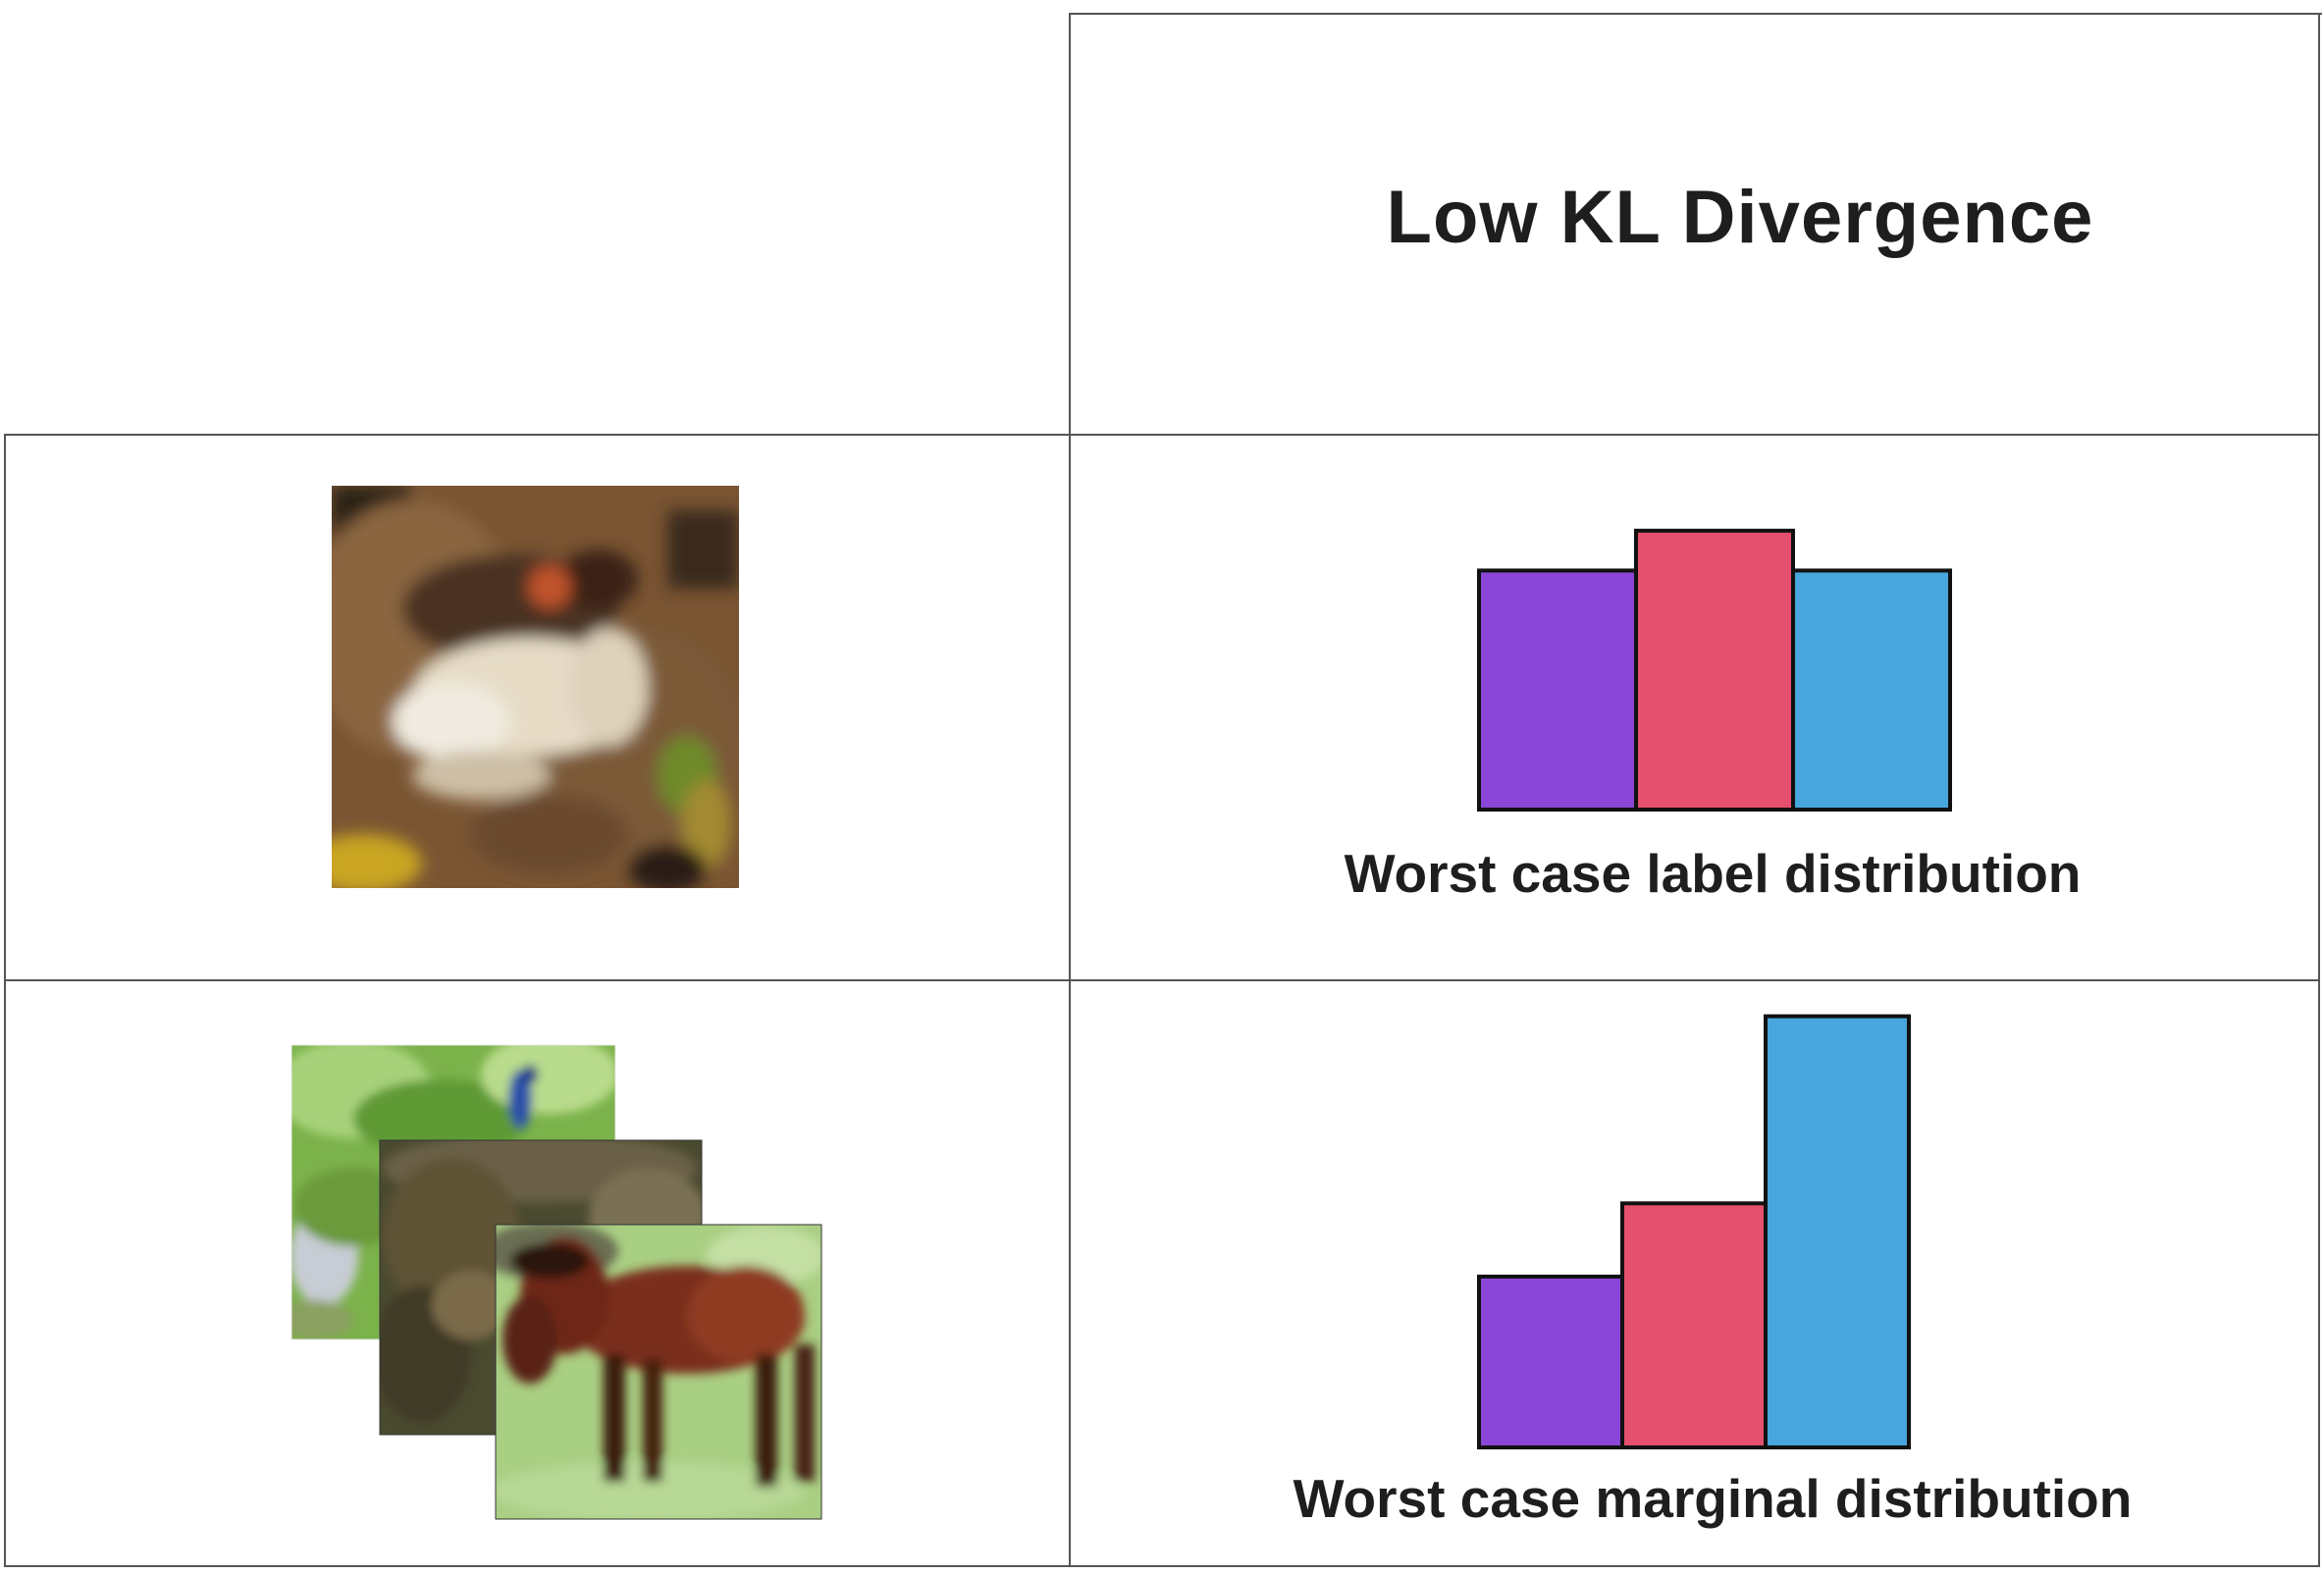 The height and width of the screenshot is (1574, 2324). I want to click on grid-top-line, so click(1696, 14).